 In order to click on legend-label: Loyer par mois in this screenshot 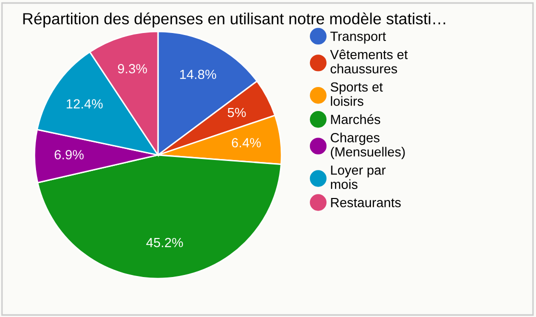, I will do `click(358, 178)`.